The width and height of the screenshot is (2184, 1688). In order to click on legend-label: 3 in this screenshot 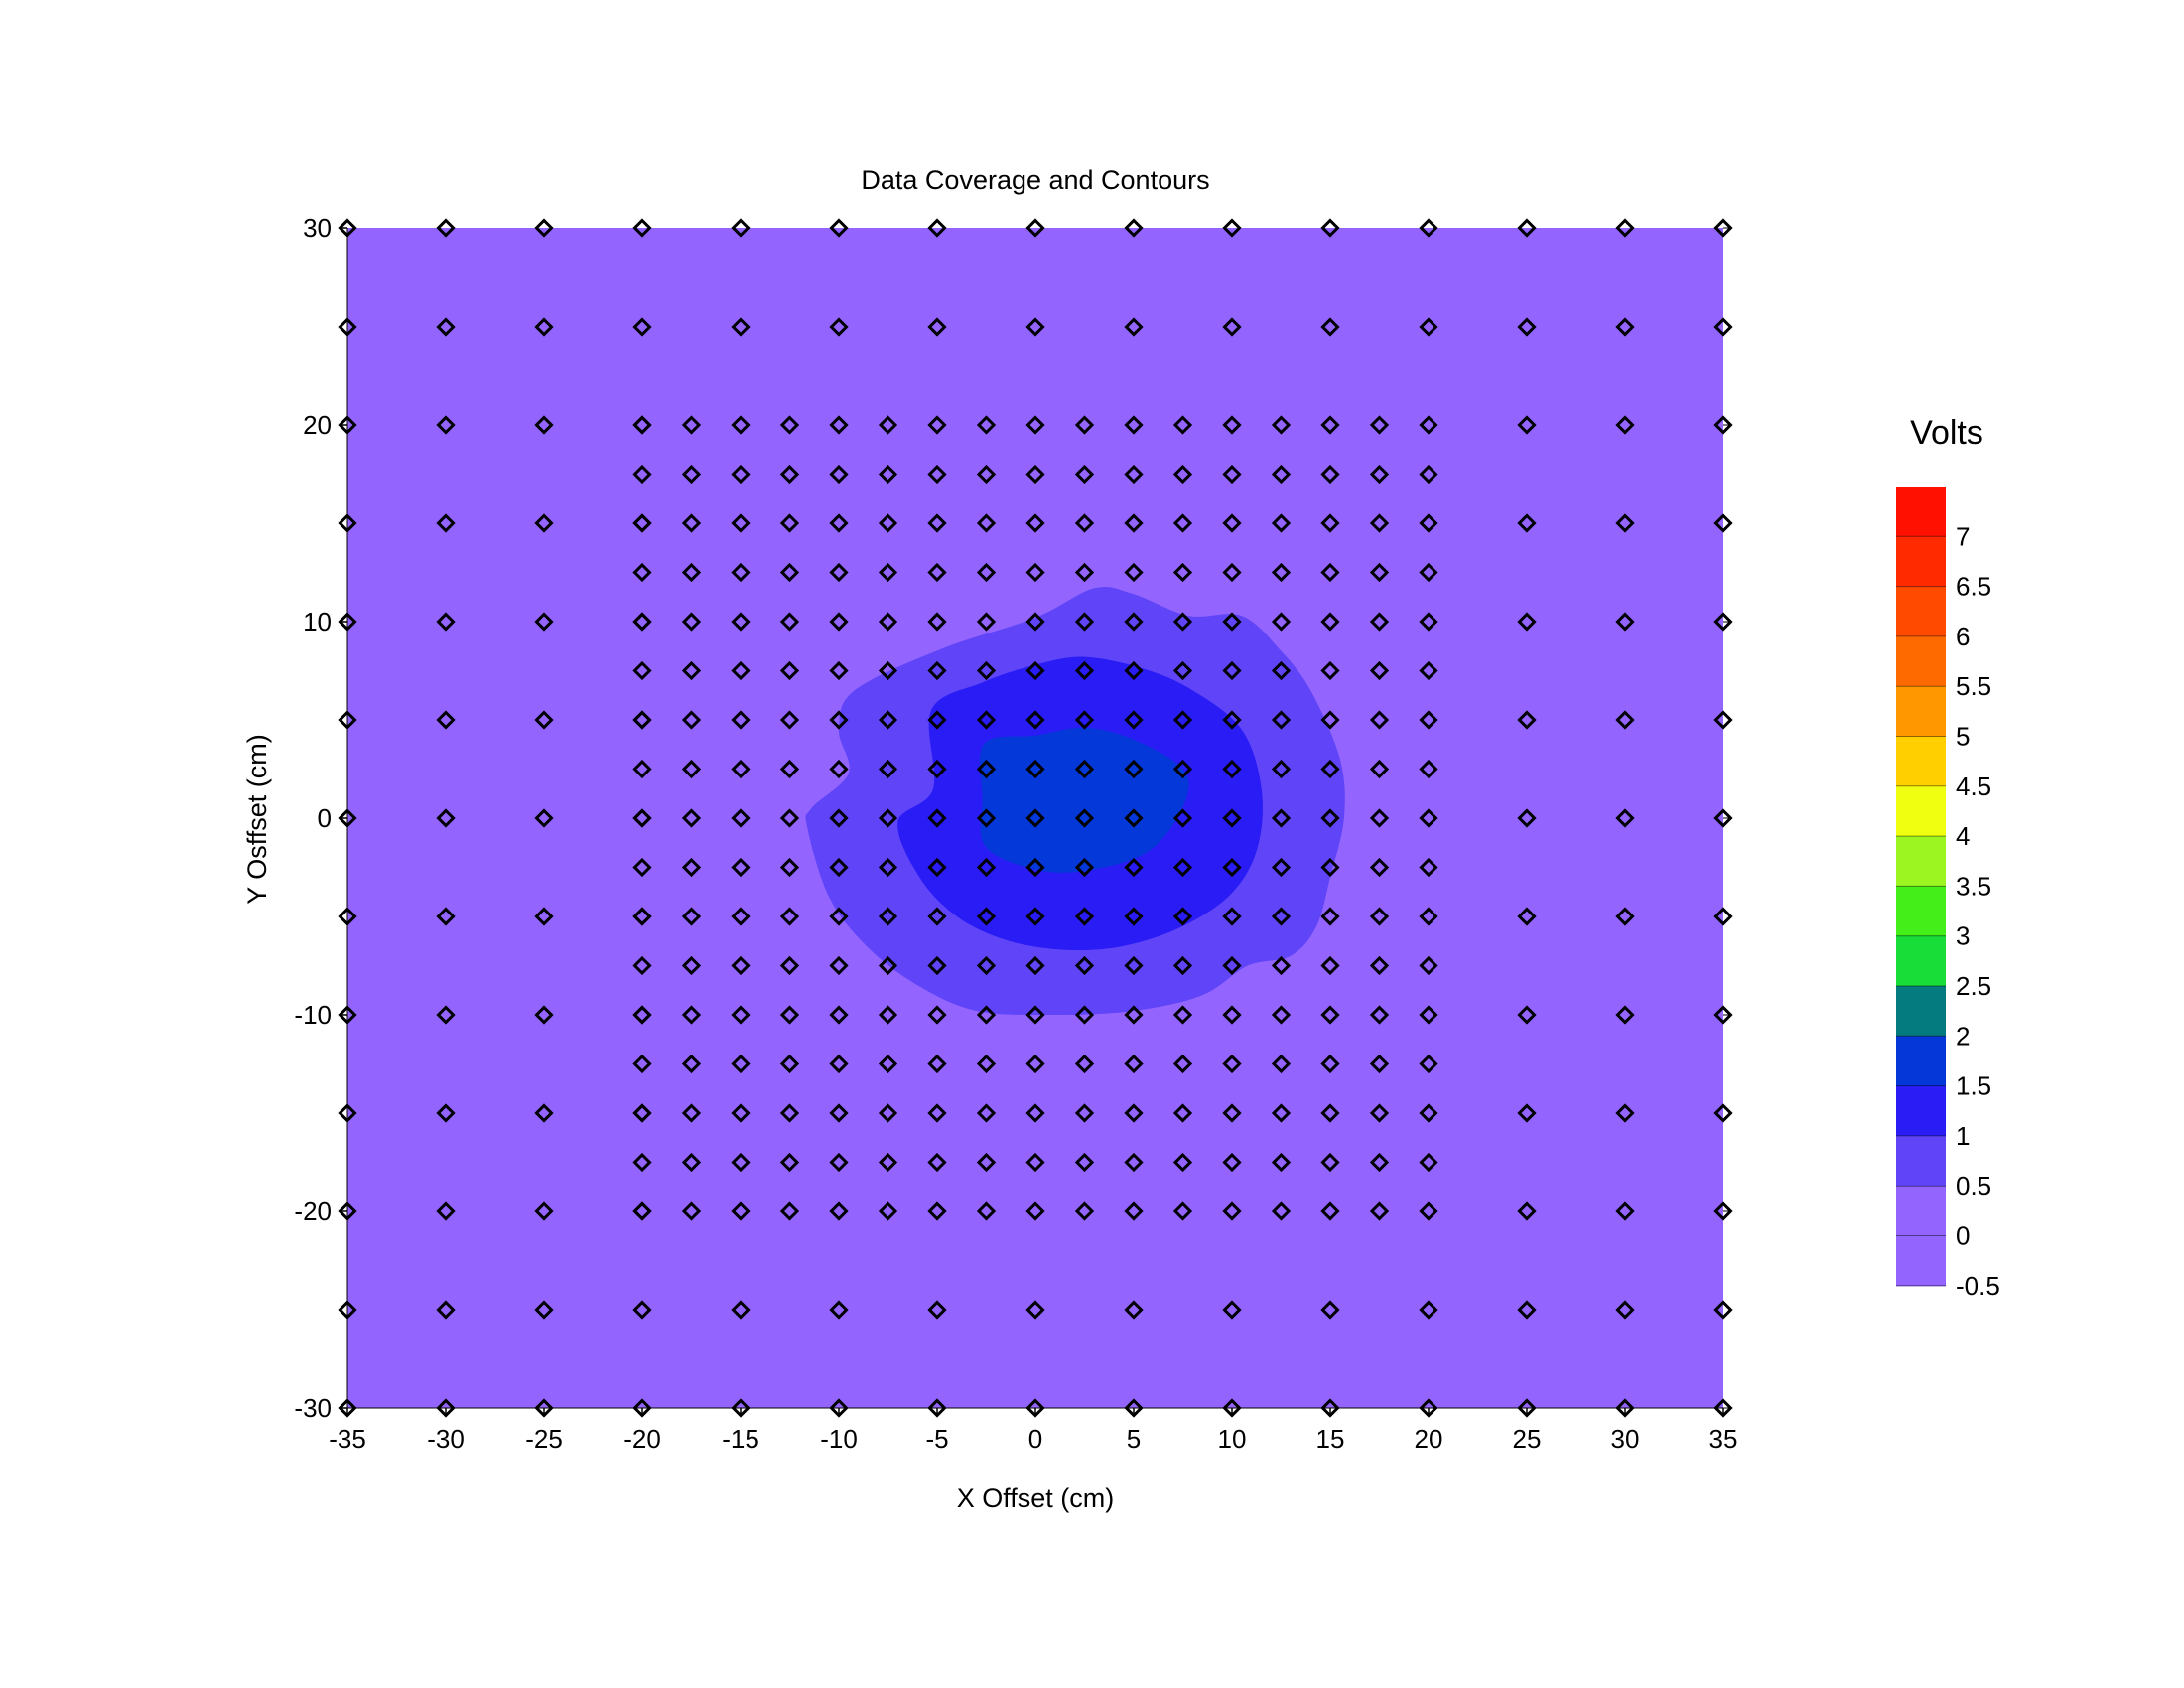, I will do `click(1963, 936)`.